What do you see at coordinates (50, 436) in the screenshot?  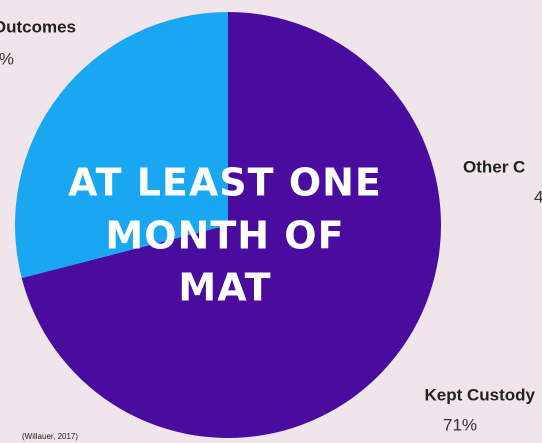 I see `source: (Willauer, 2017)` at bounding box center [50, 436].